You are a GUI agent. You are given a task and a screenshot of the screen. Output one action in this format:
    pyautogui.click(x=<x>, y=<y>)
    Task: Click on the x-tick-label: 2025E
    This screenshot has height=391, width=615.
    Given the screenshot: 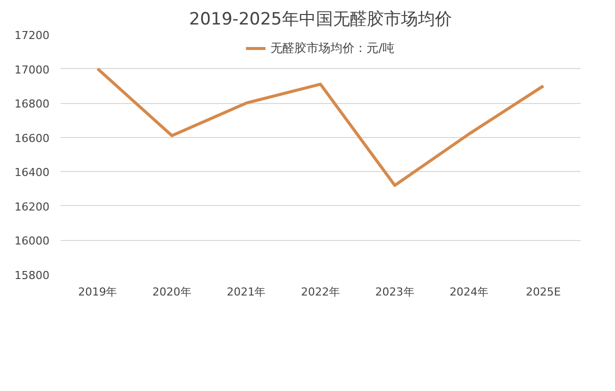 What is the action you would take?
    pyautogui.click(x=543, y=292)
    